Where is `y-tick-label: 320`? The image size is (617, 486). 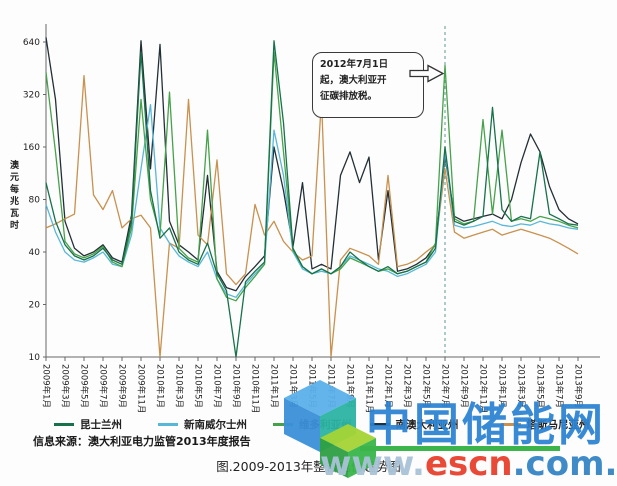 y-tick-label: 320 is located at coordinates (31, 96).